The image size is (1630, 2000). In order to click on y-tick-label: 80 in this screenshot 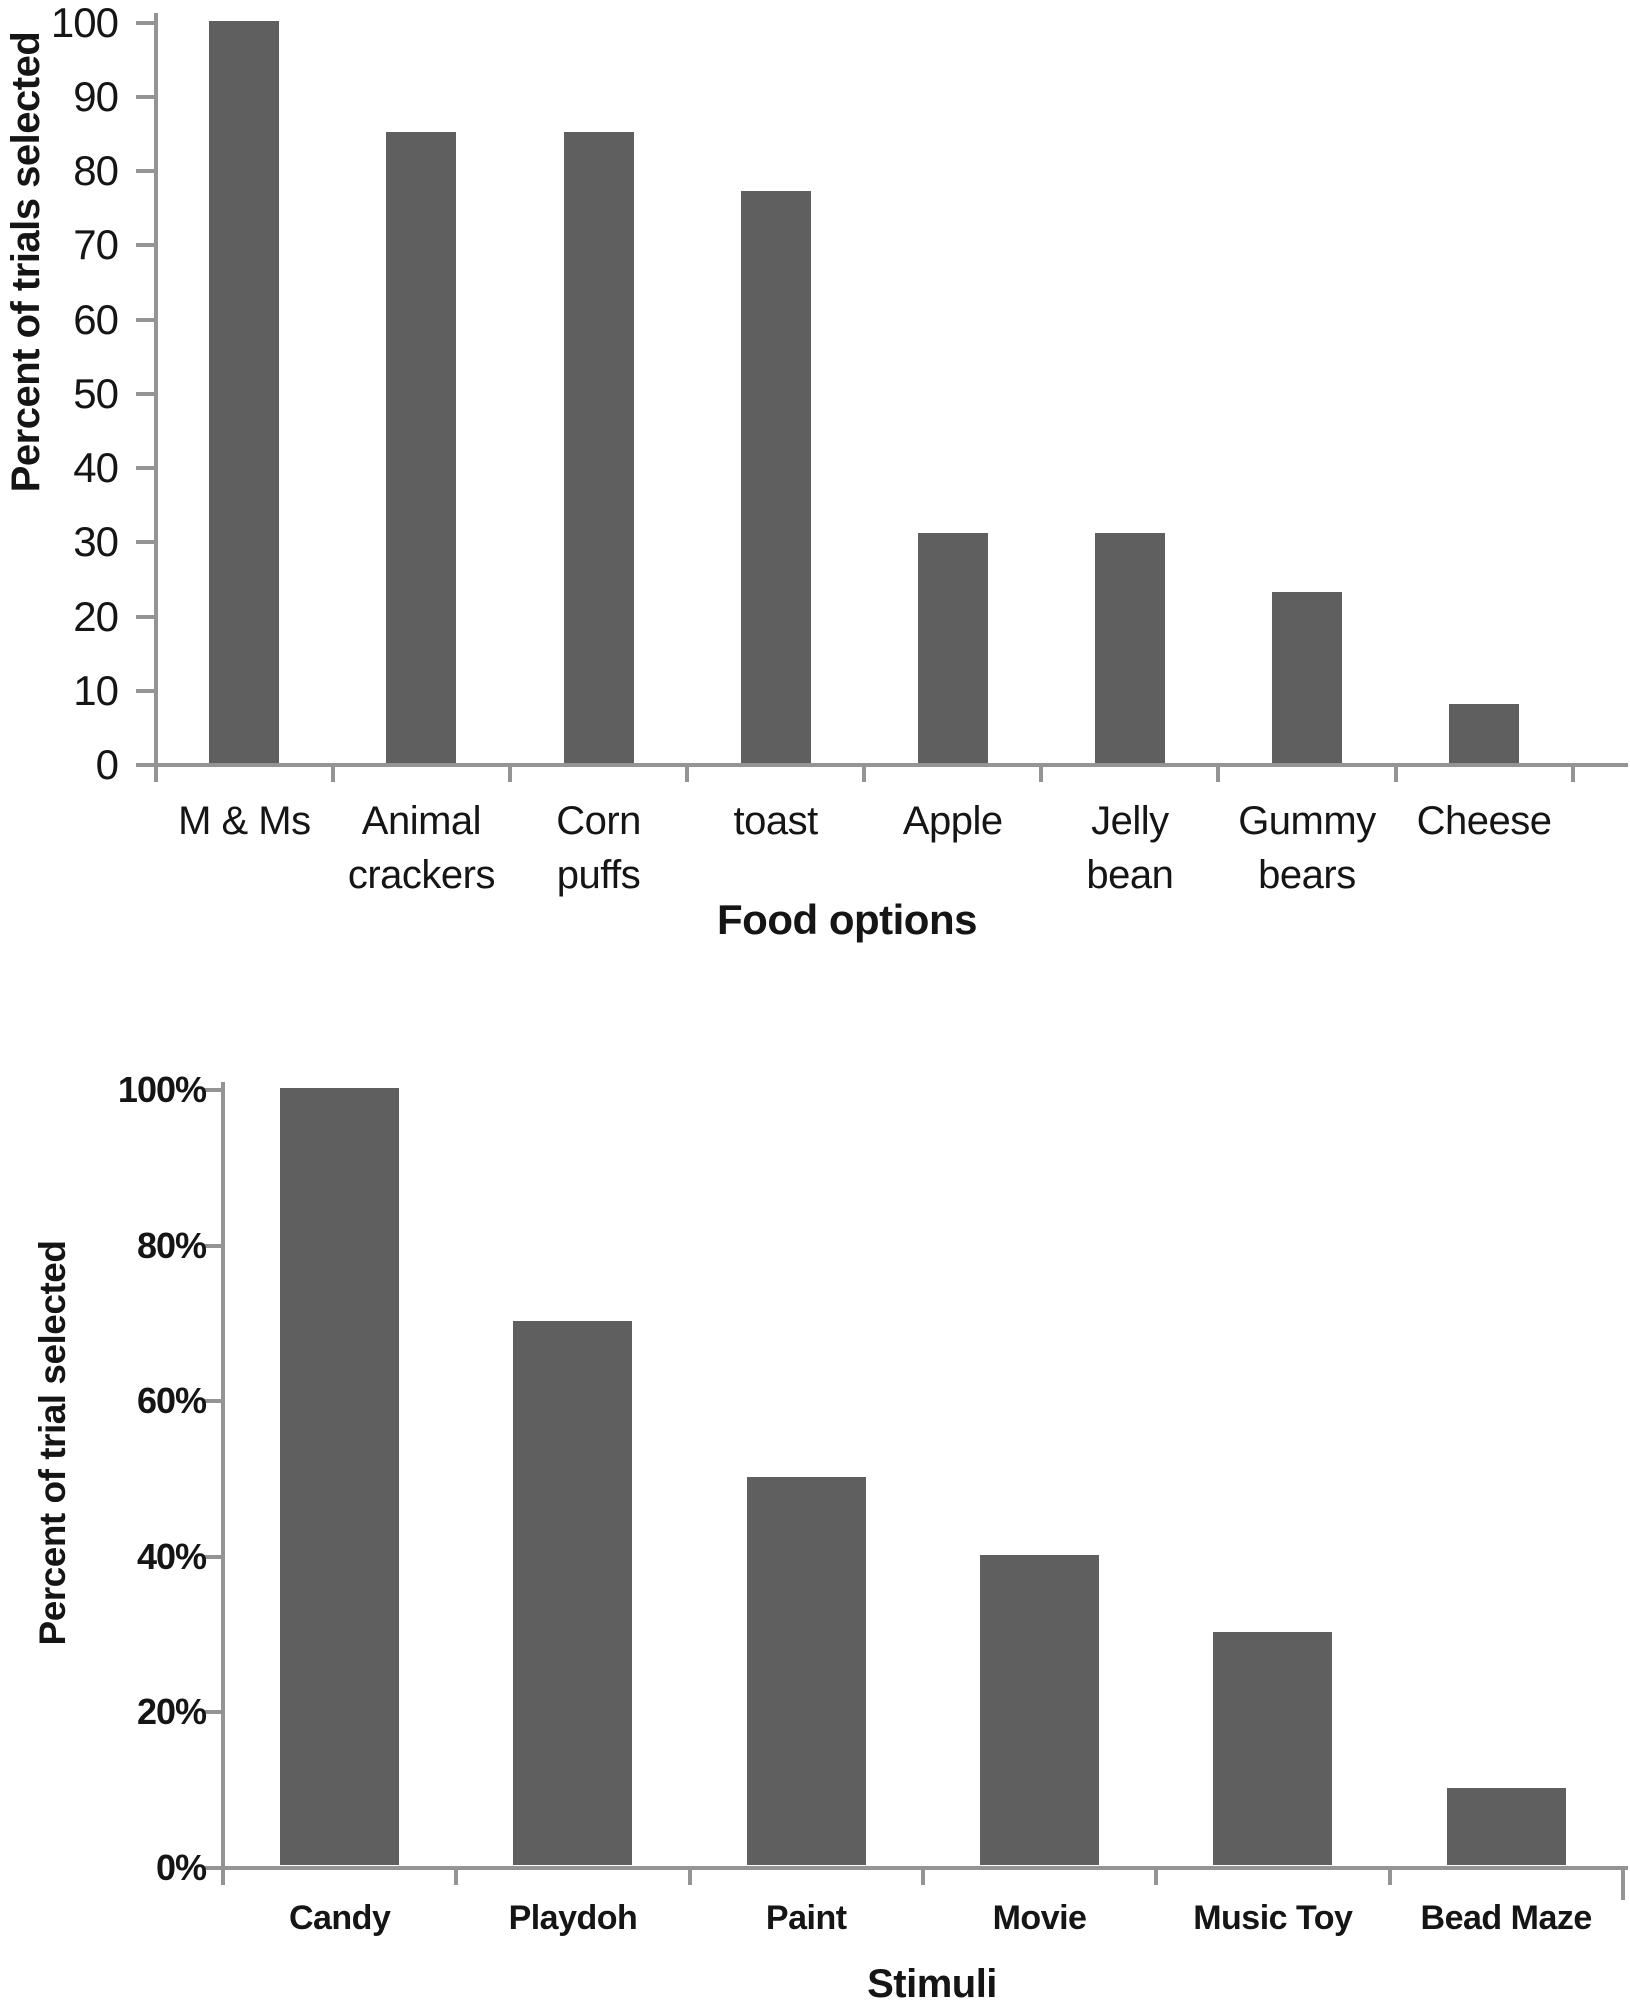, I will do `click(96, 171)`.